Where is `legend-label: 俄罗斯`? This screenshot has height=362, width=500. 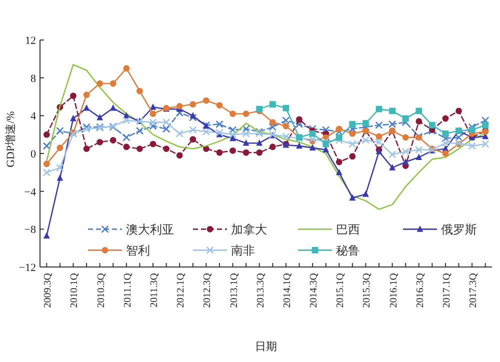
legend-label: 俄罗斯 is located at coordinates (459, 229).